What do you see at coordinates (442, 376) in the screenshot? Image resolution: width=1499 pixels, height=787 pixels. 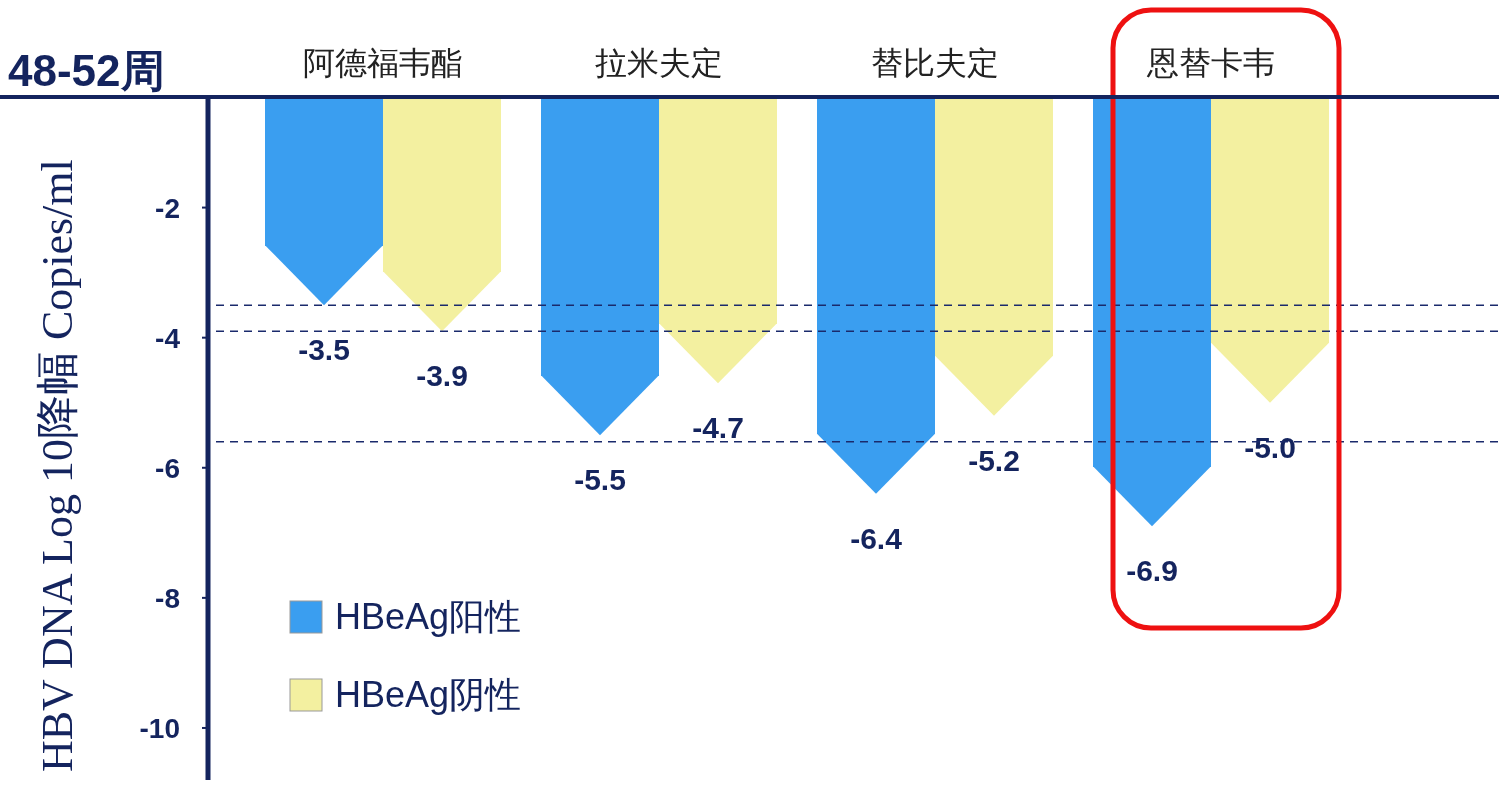 I see `data-label: -3.9` at bounding box center [442, 376].